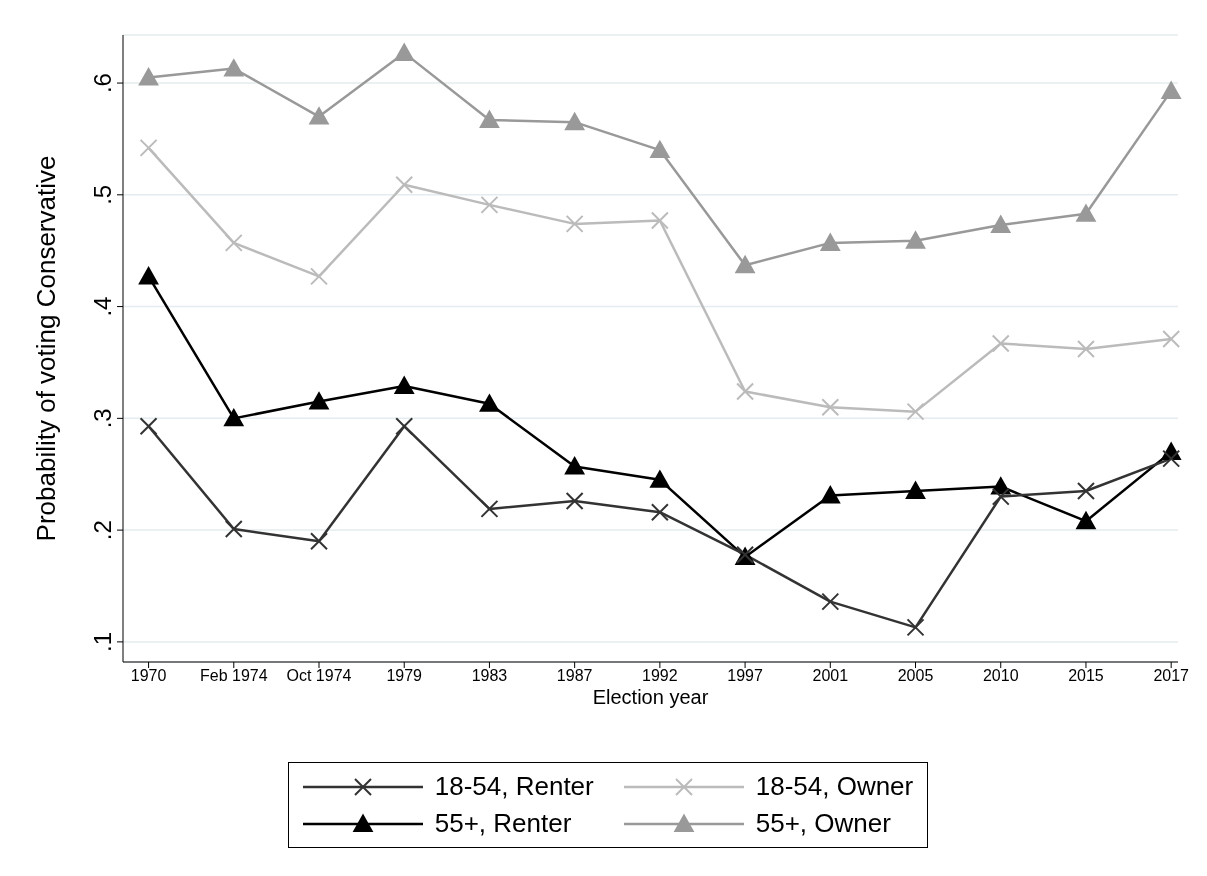 This screenshot has height=876, width=1207. What do you see at coordinates (823, 823) in the screenshot?
I see `legend-label: 55+, Owner` at bounding box center [823, 823].